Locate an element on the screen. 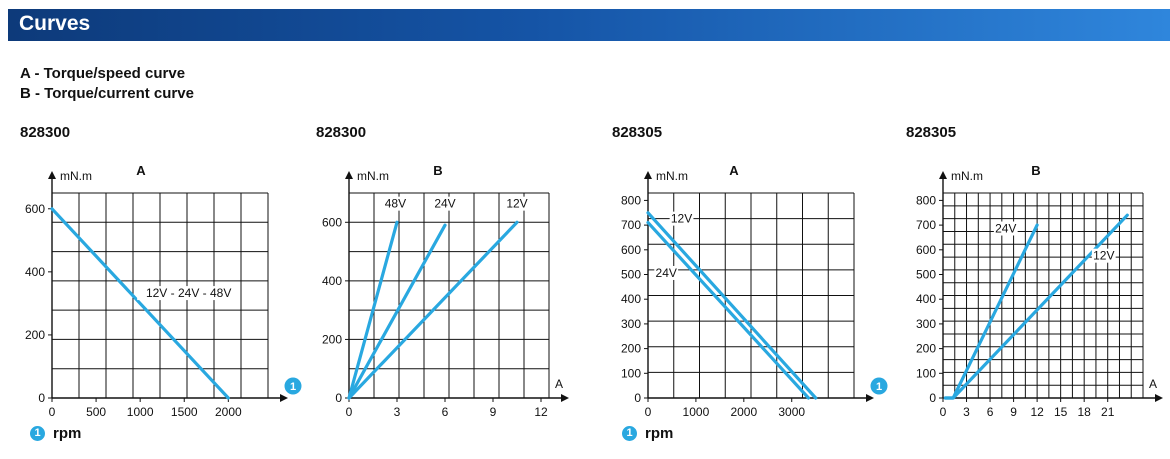  rpm-footnote-1: 1 rpm is located at coordinates (55, 433).